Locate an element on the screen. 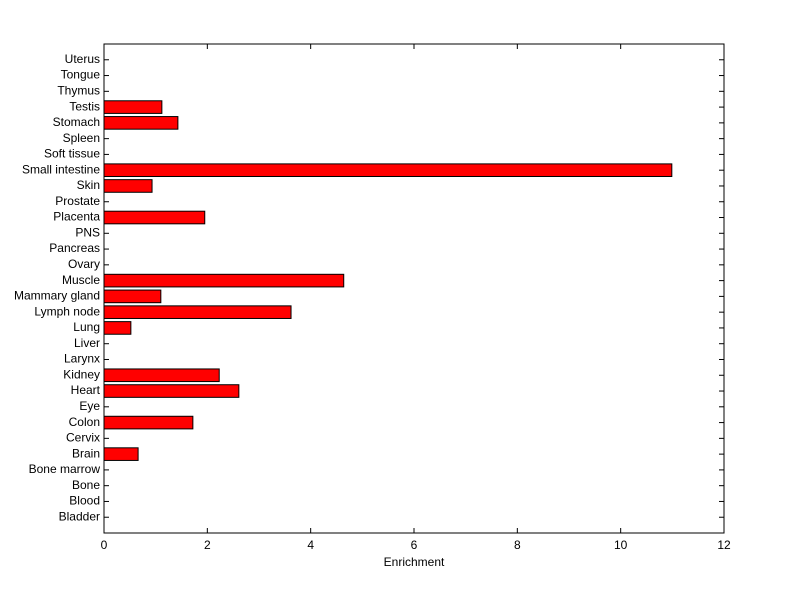  y-tick-label: Blood is located at coordinates (84, 501).